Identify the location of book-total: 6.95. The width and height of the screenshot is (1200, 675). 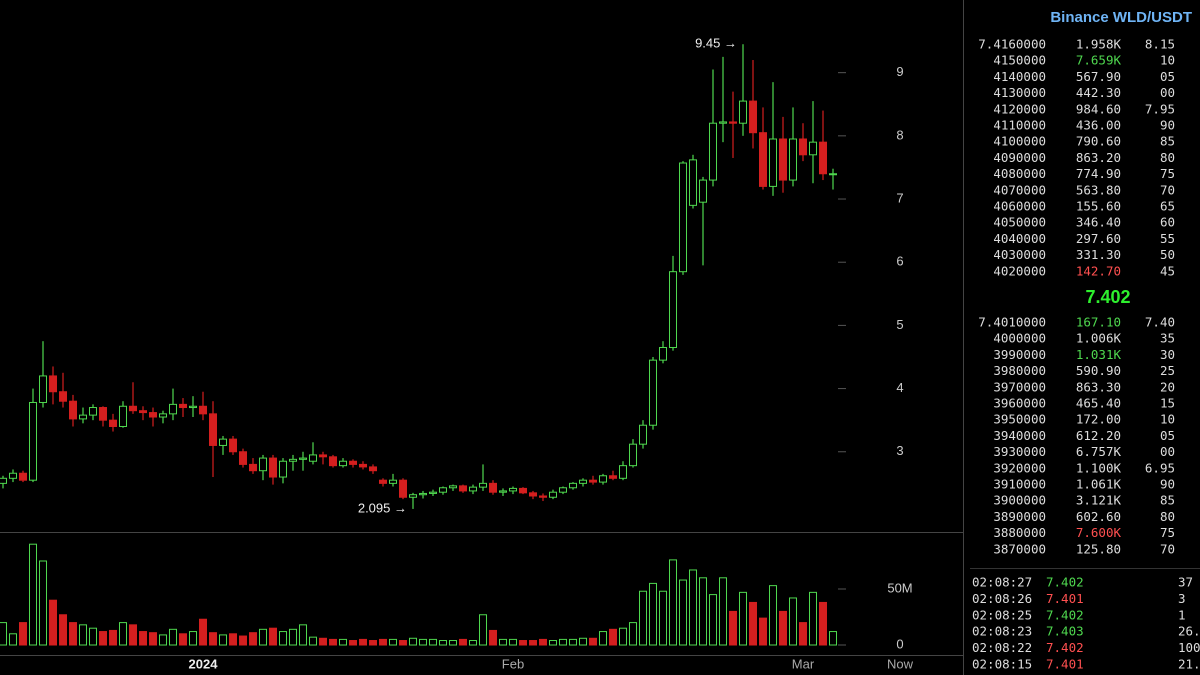
(1160, 467).